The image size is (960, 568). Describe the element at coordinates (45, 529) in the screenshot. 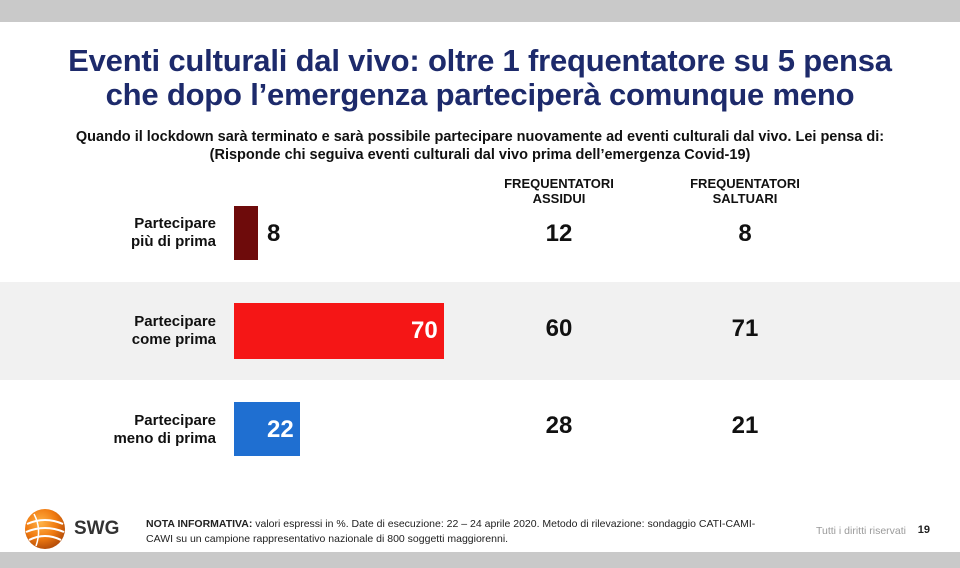

I see `swg-globe-logo-icon` at that location.